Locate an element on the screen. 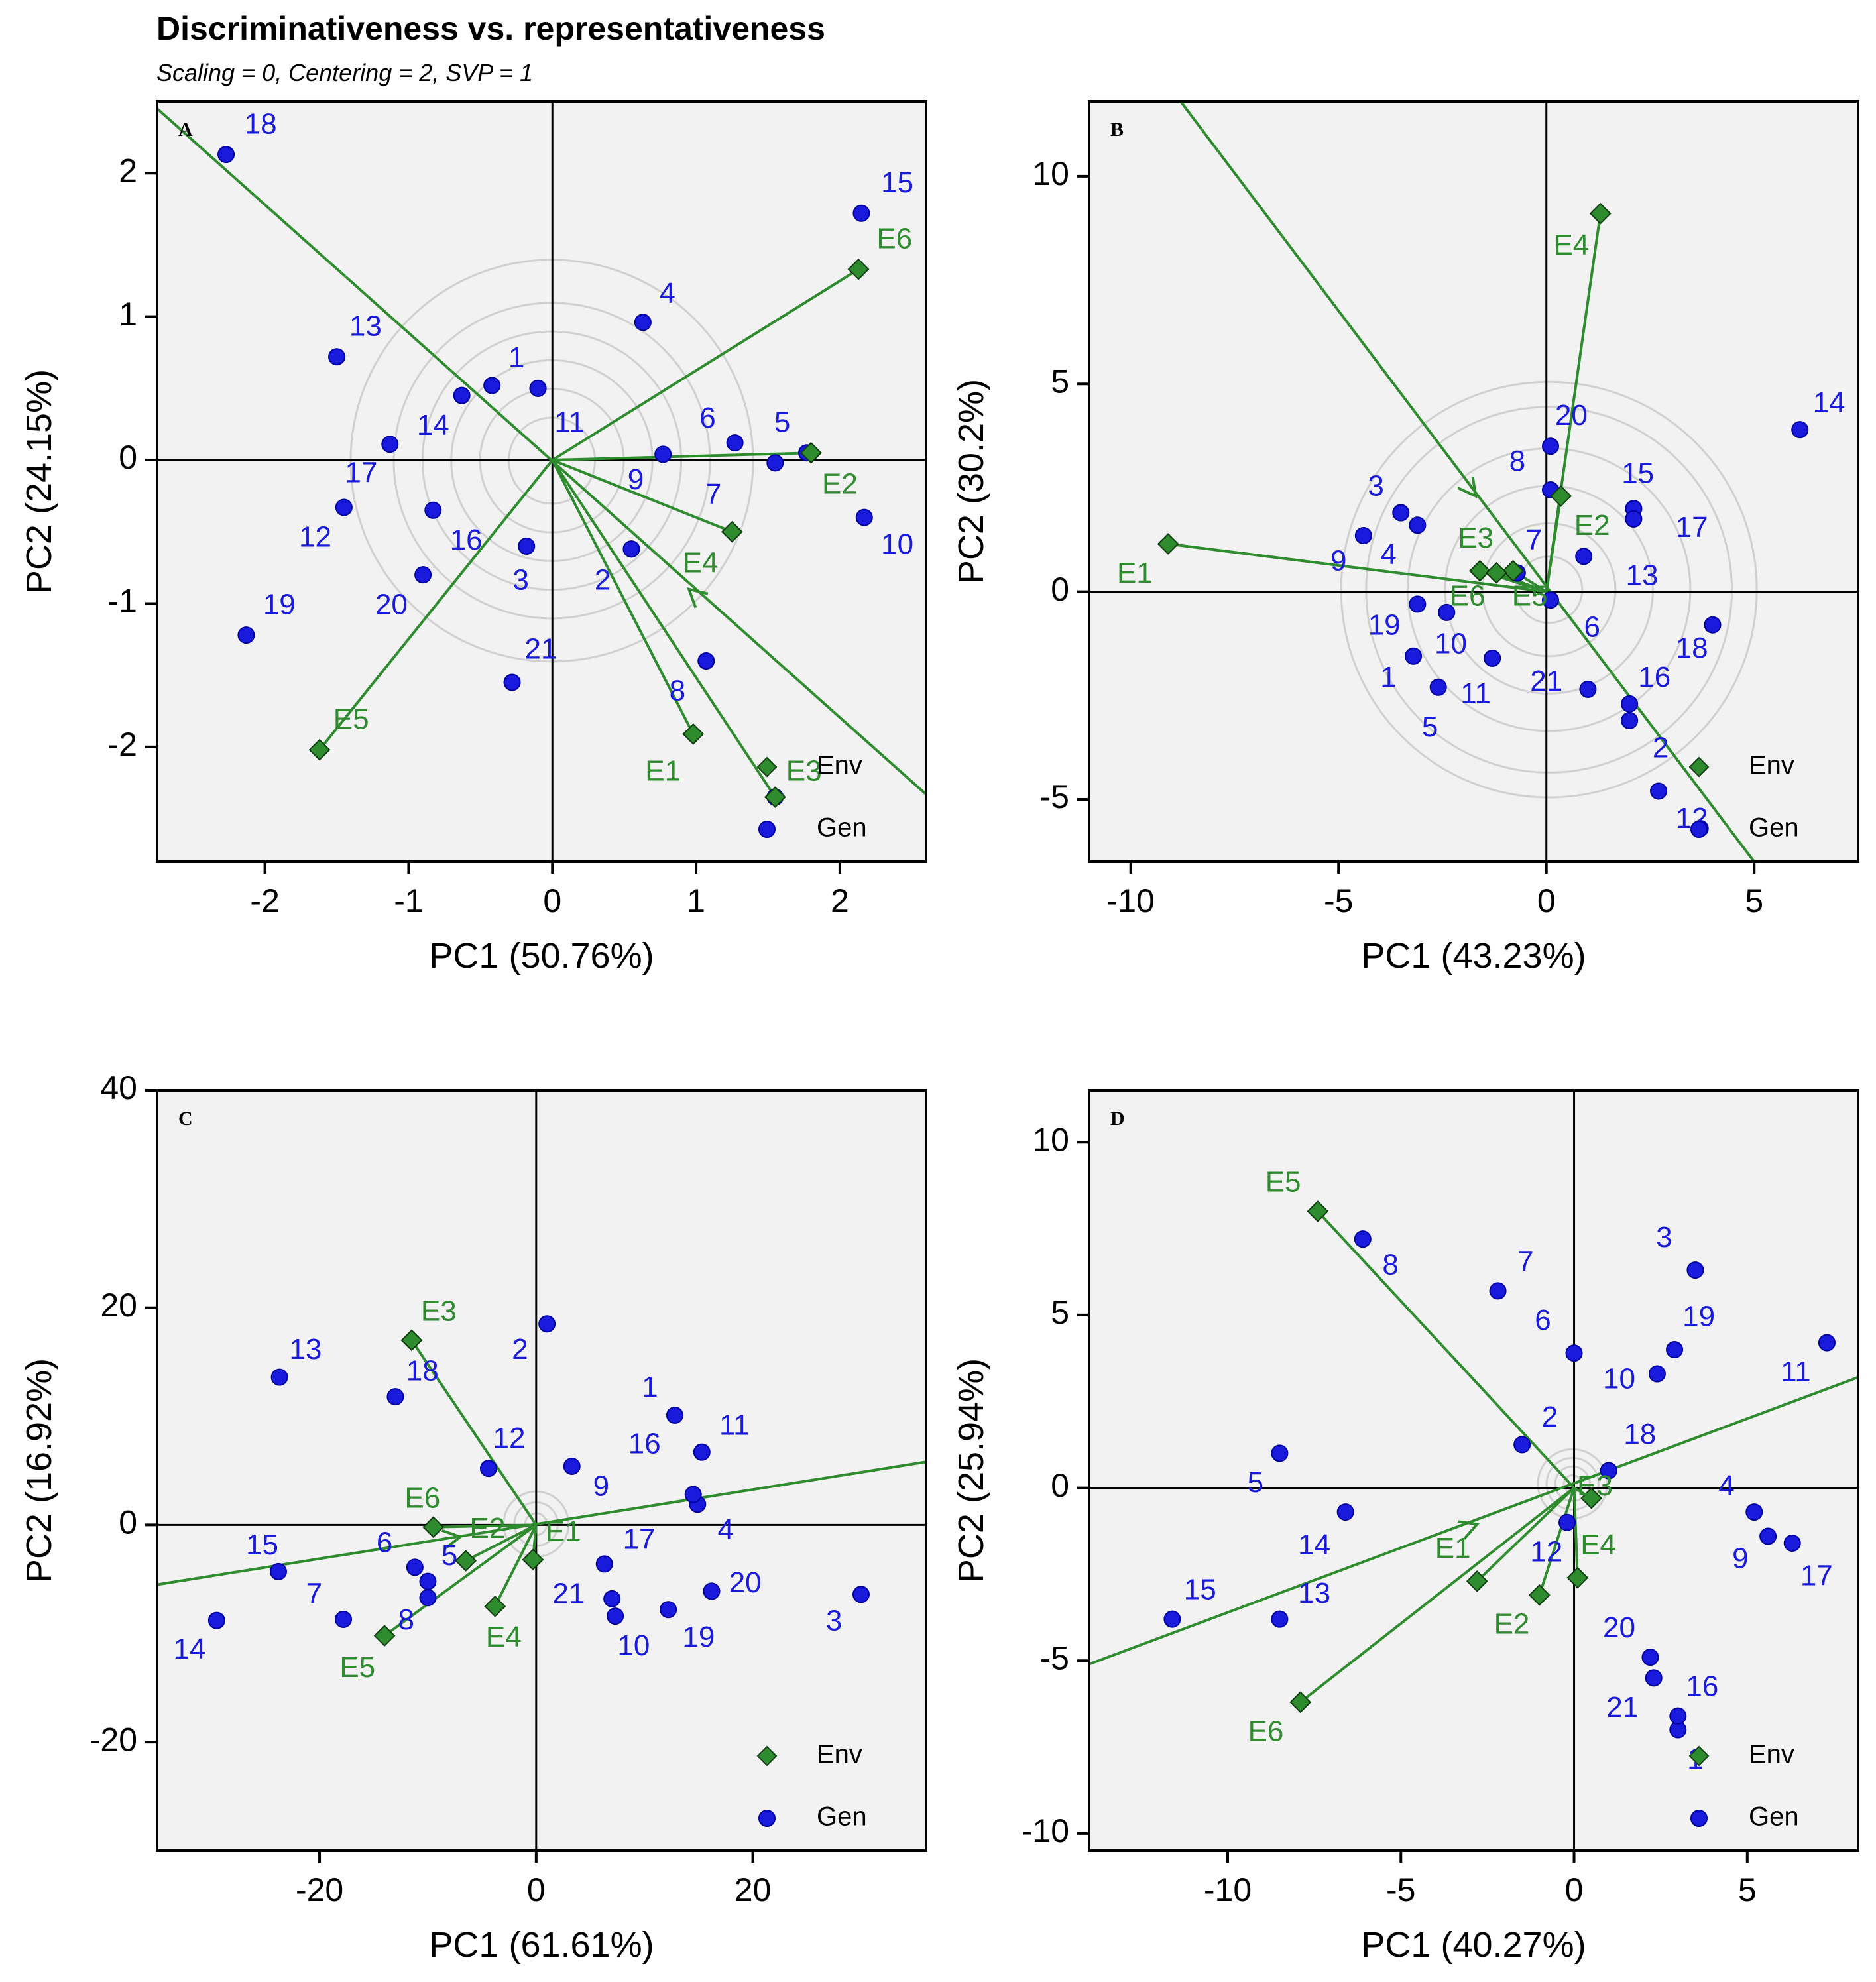  y-tick-label: 10 is located at coordinates (1050, 1139).